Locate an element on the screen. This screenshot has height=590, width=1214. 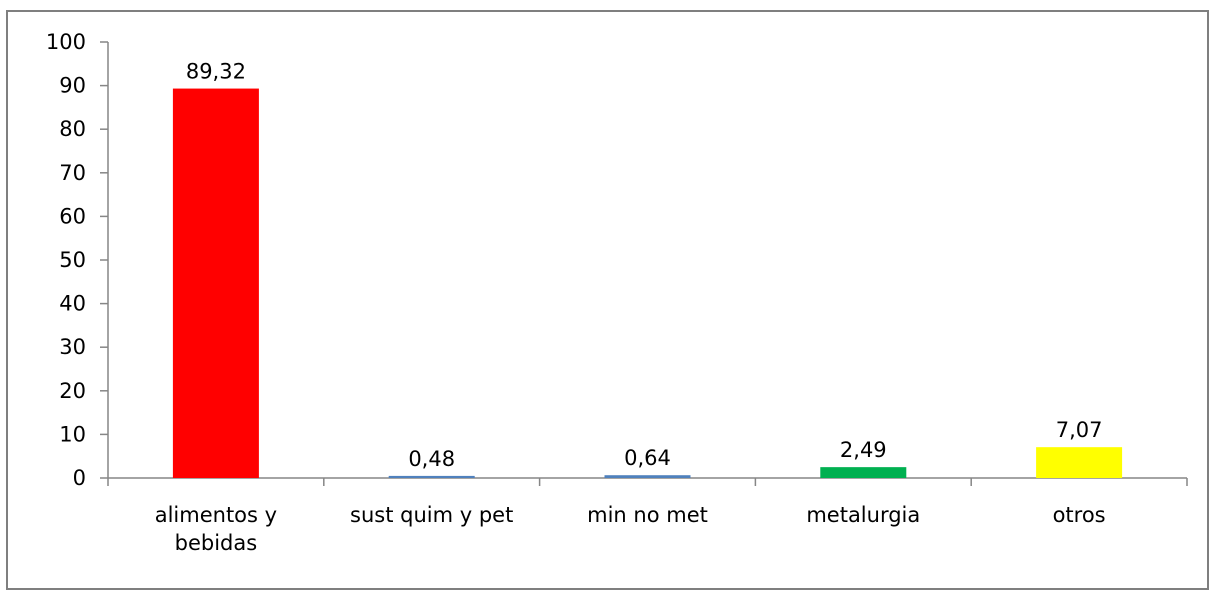
y-tick-label: 100 is located at coordinates (66, 42).